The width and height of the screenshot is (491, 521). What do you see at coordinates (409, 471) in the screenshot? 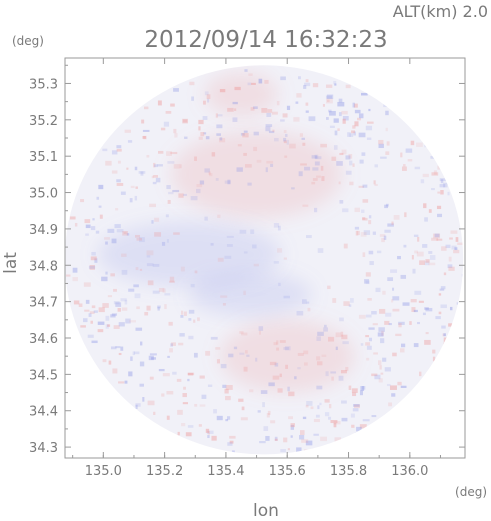
I see `x-tick-label: 136.0` at bounding box center [409, 471].